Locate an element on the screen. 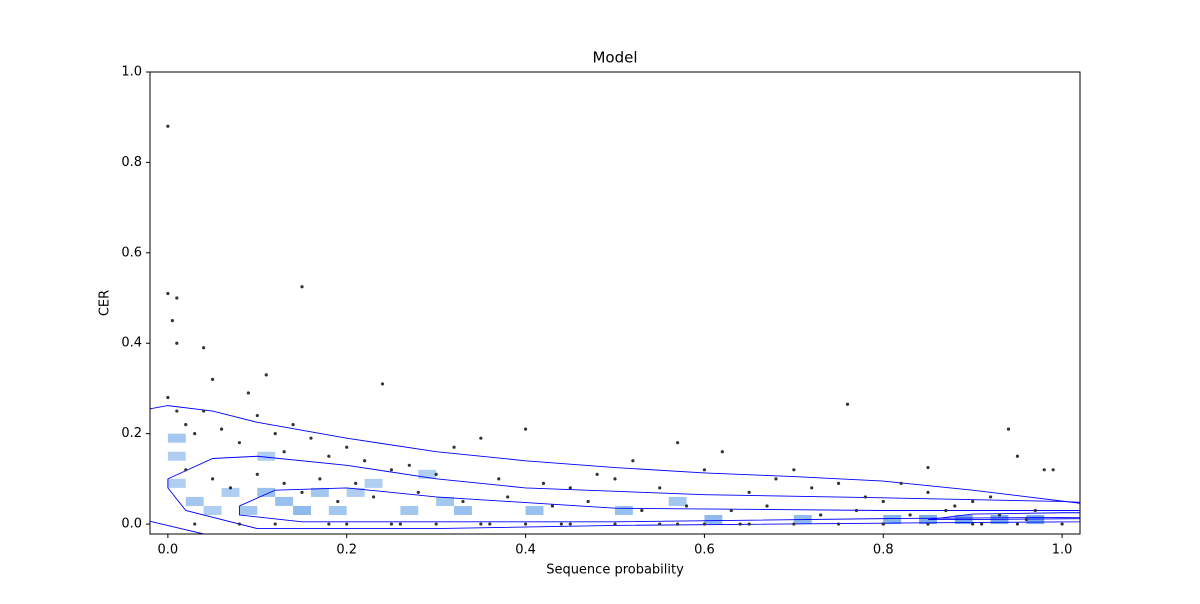  y-tick-label: 0.8 is located at coordinates (131, 162).